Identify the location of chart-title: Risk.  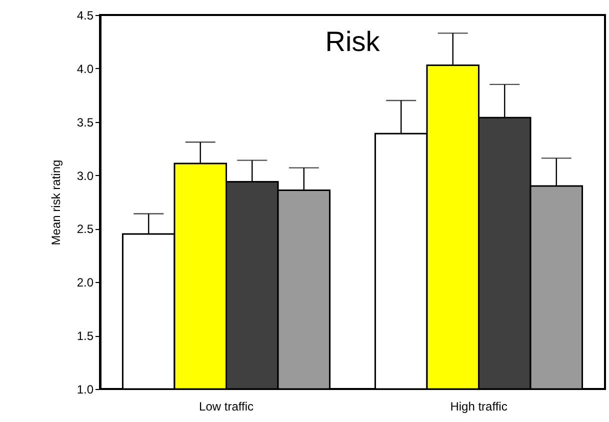
(353, 41).